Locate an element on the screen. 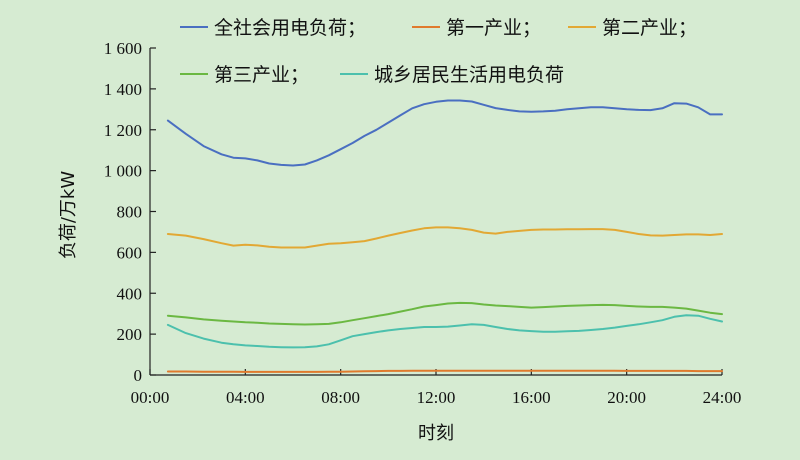  y-tick-label: 200 is located at coordinates (130, 334).